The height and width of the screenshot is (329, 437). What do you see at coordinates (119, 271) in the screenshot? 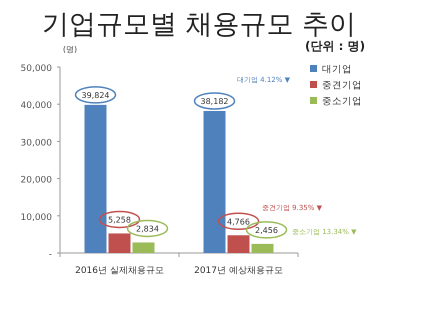
I see `x-tick-label: 2016년 실제채용규모` at bounding box center [119, 271].